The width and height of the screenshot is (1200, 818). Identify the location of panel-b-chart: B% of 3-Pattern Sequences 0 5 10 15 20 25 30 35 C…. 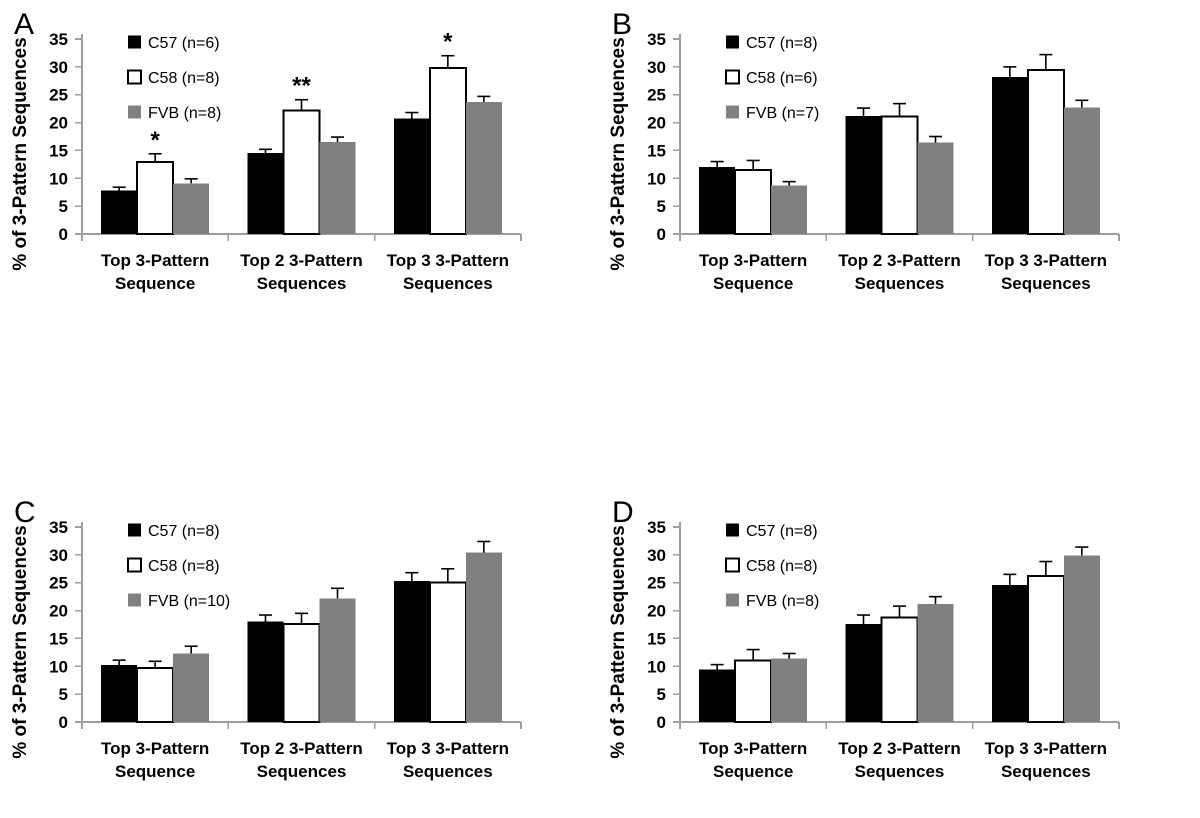
(864, 150).